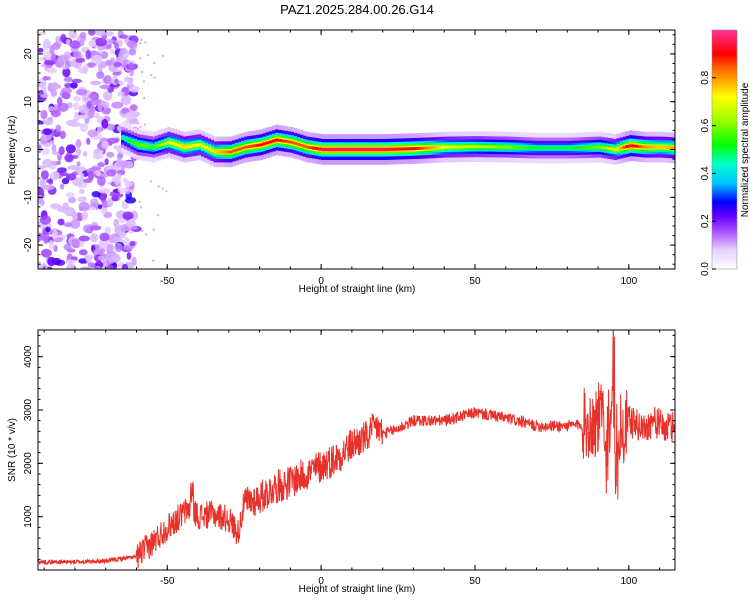 This screenshot has width=750, height=600. I want to click on x-tick-label: -50, so click(167, 581).